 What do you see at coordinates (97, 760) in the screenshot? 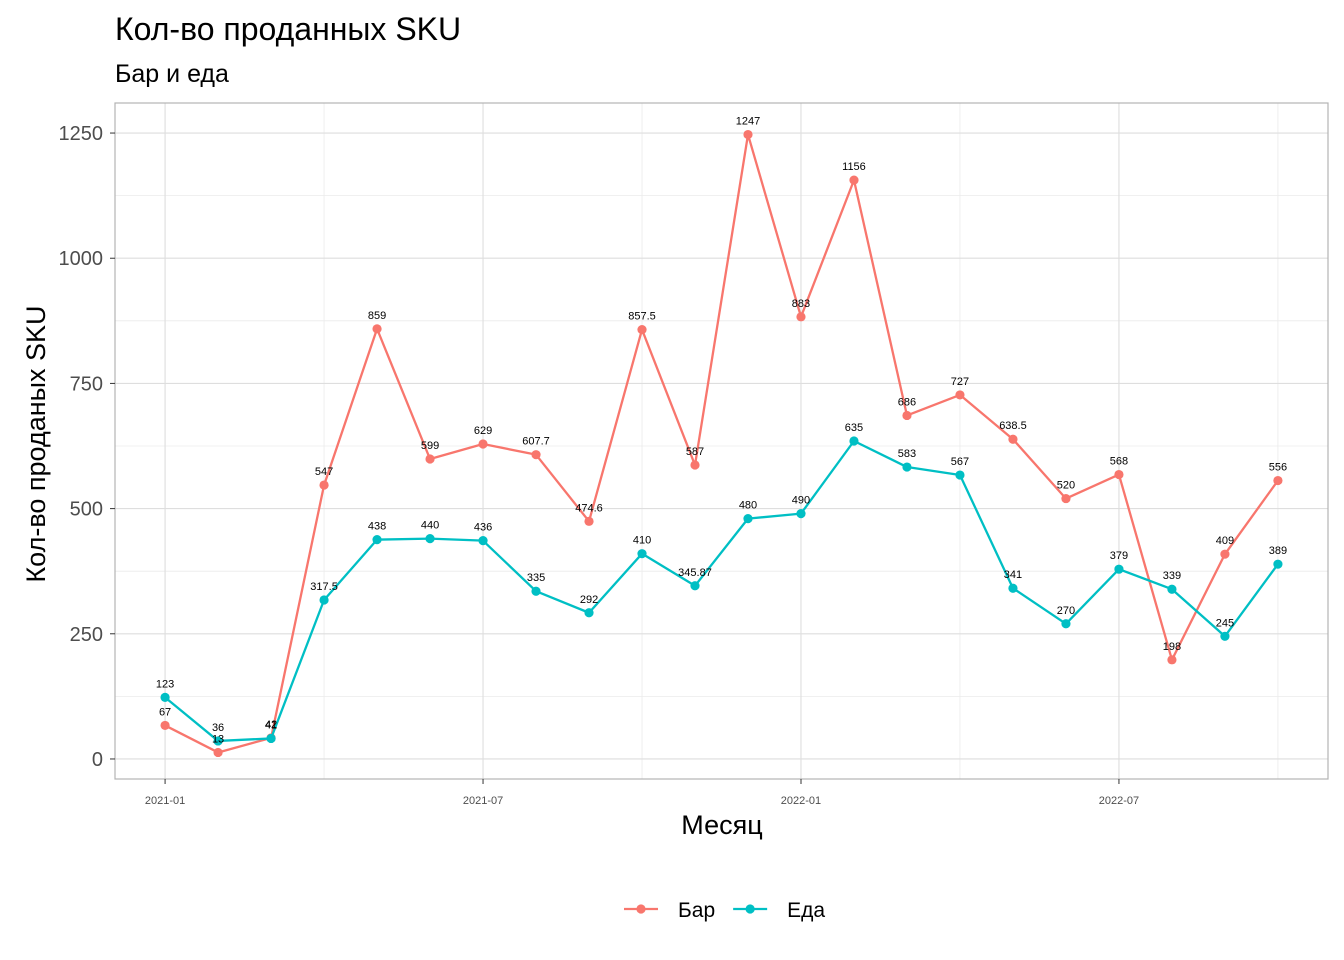
I see `y-tick-label: 0` at bounding box center [97, 760].